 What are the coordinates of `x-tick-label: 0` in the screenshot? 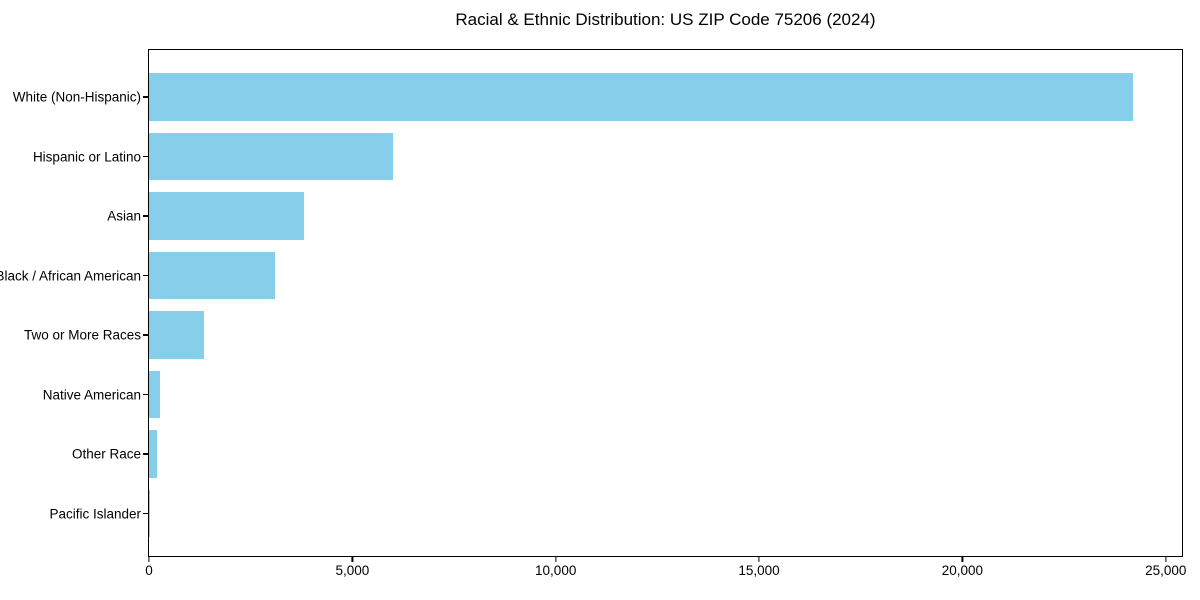 It's located at (149, 570).